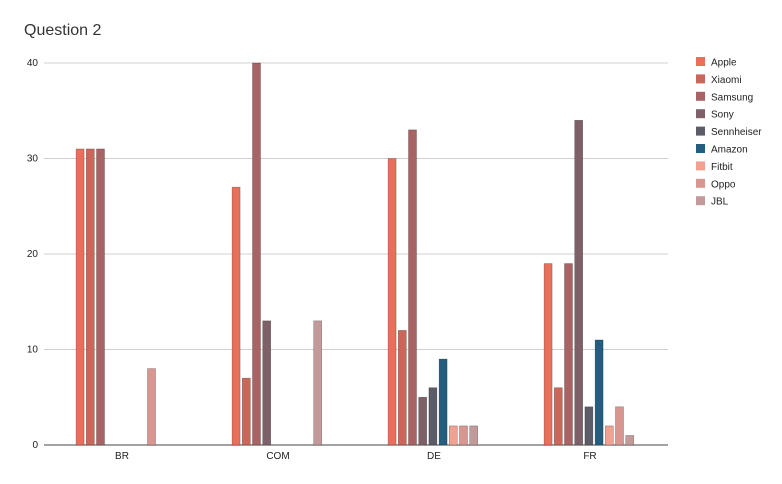 The width and height of the screenshot is (782, 484). I want to click on y-tick-label: 30, so click(33, 159).